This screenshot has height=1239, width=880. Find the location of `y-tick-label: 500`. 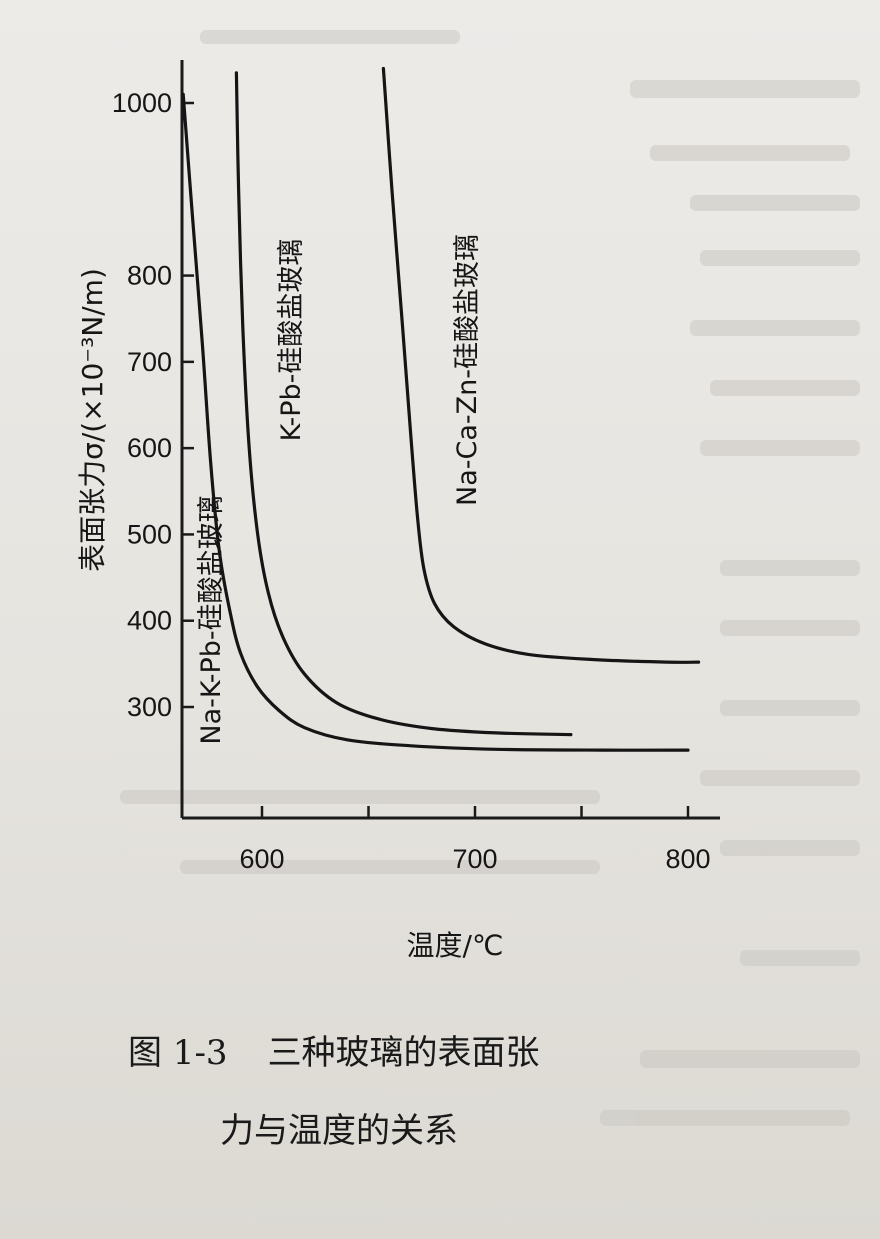

y-tick-label: 500 is located at coordinates (149, 534).